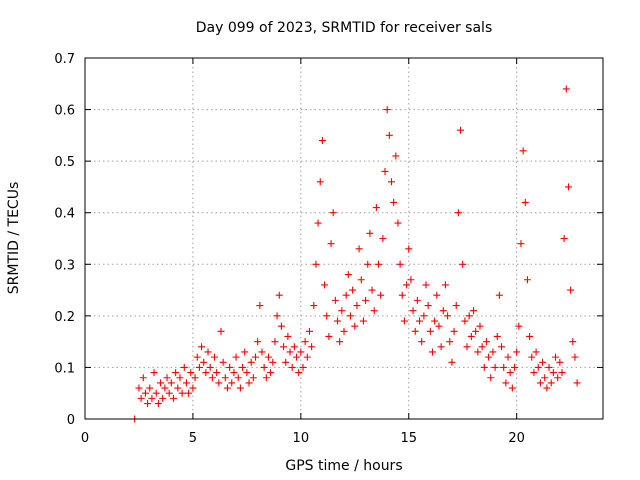 Image resolution: width=640 pixels, height=480 pixels. Describe the element at coordinates (64, 265) in the screenshot. I see `y-tick-label: 0.3` at that location.